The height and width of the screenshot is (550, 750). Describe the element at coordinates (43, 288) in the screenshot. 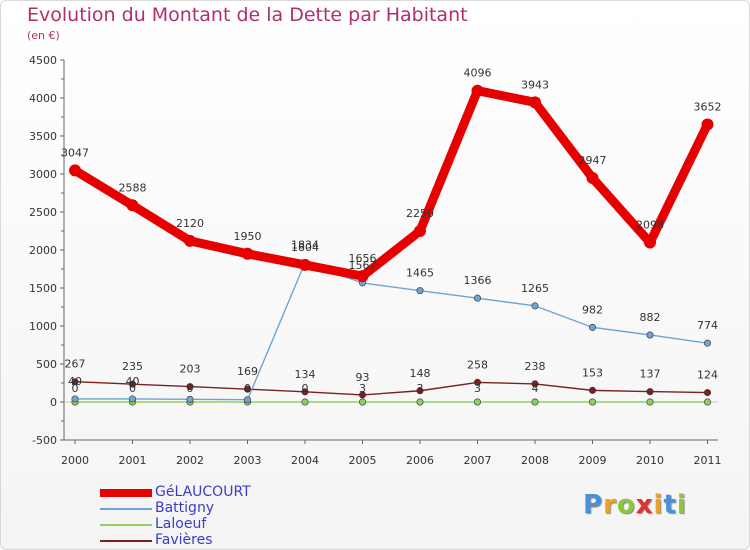

I see `y-tick-label: 1500` at that location.